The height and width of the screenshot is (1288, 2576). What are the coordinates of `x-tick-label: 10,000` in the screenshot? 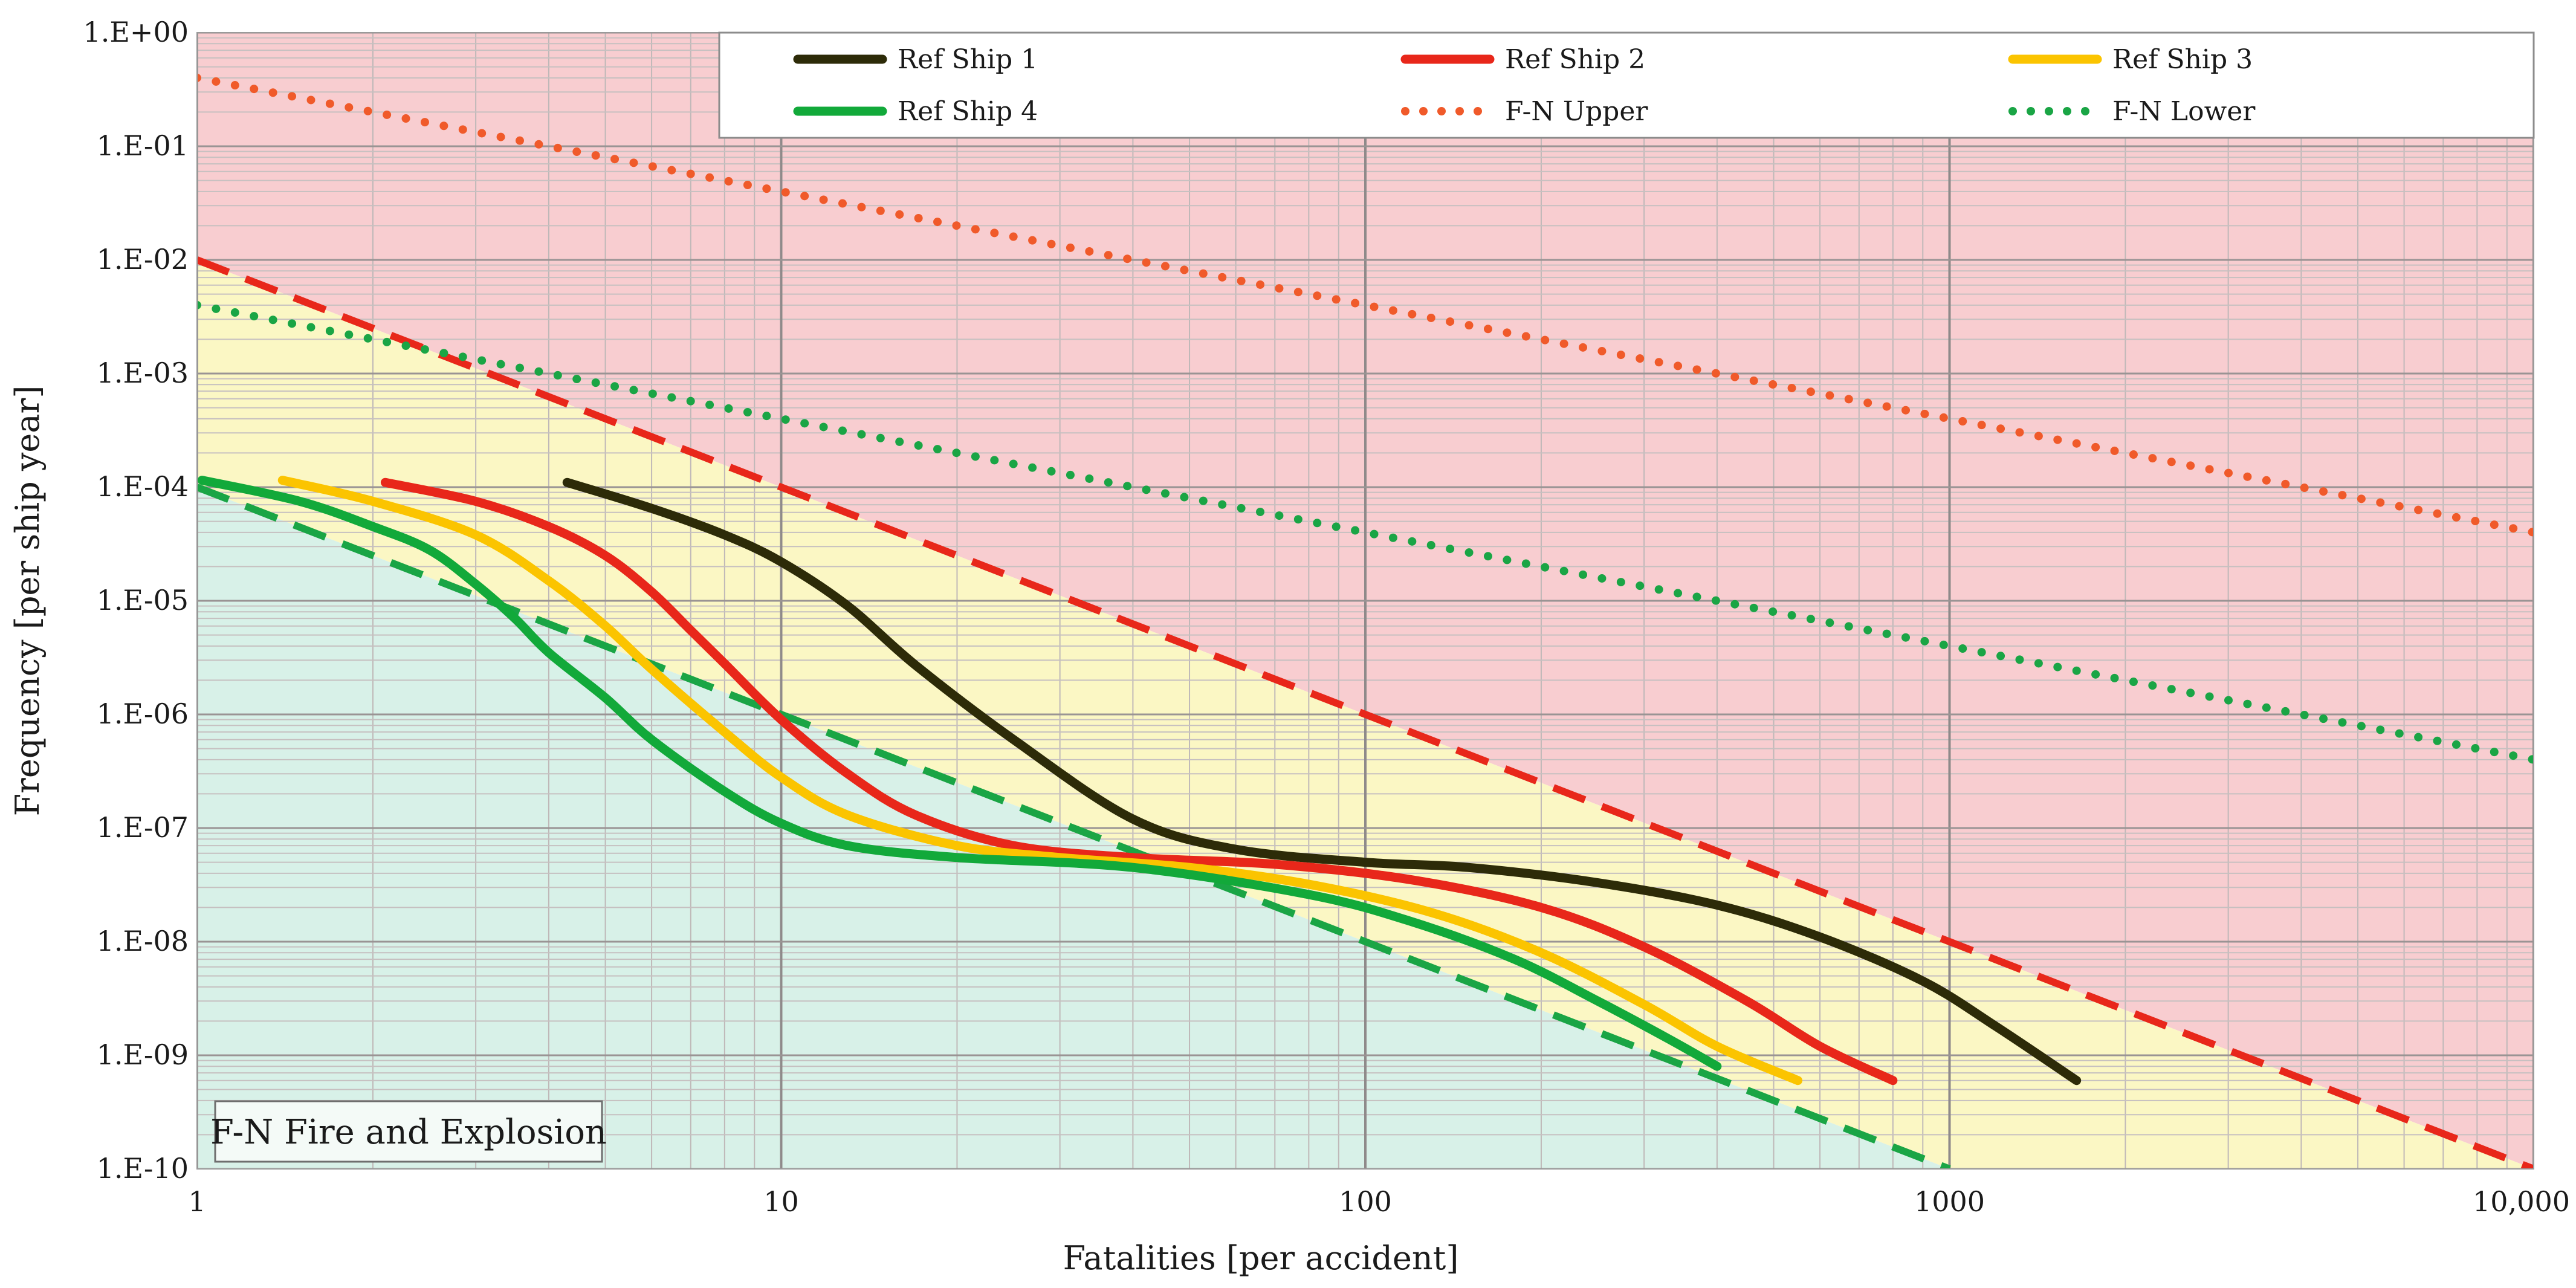 It's located at (2521, 1201).